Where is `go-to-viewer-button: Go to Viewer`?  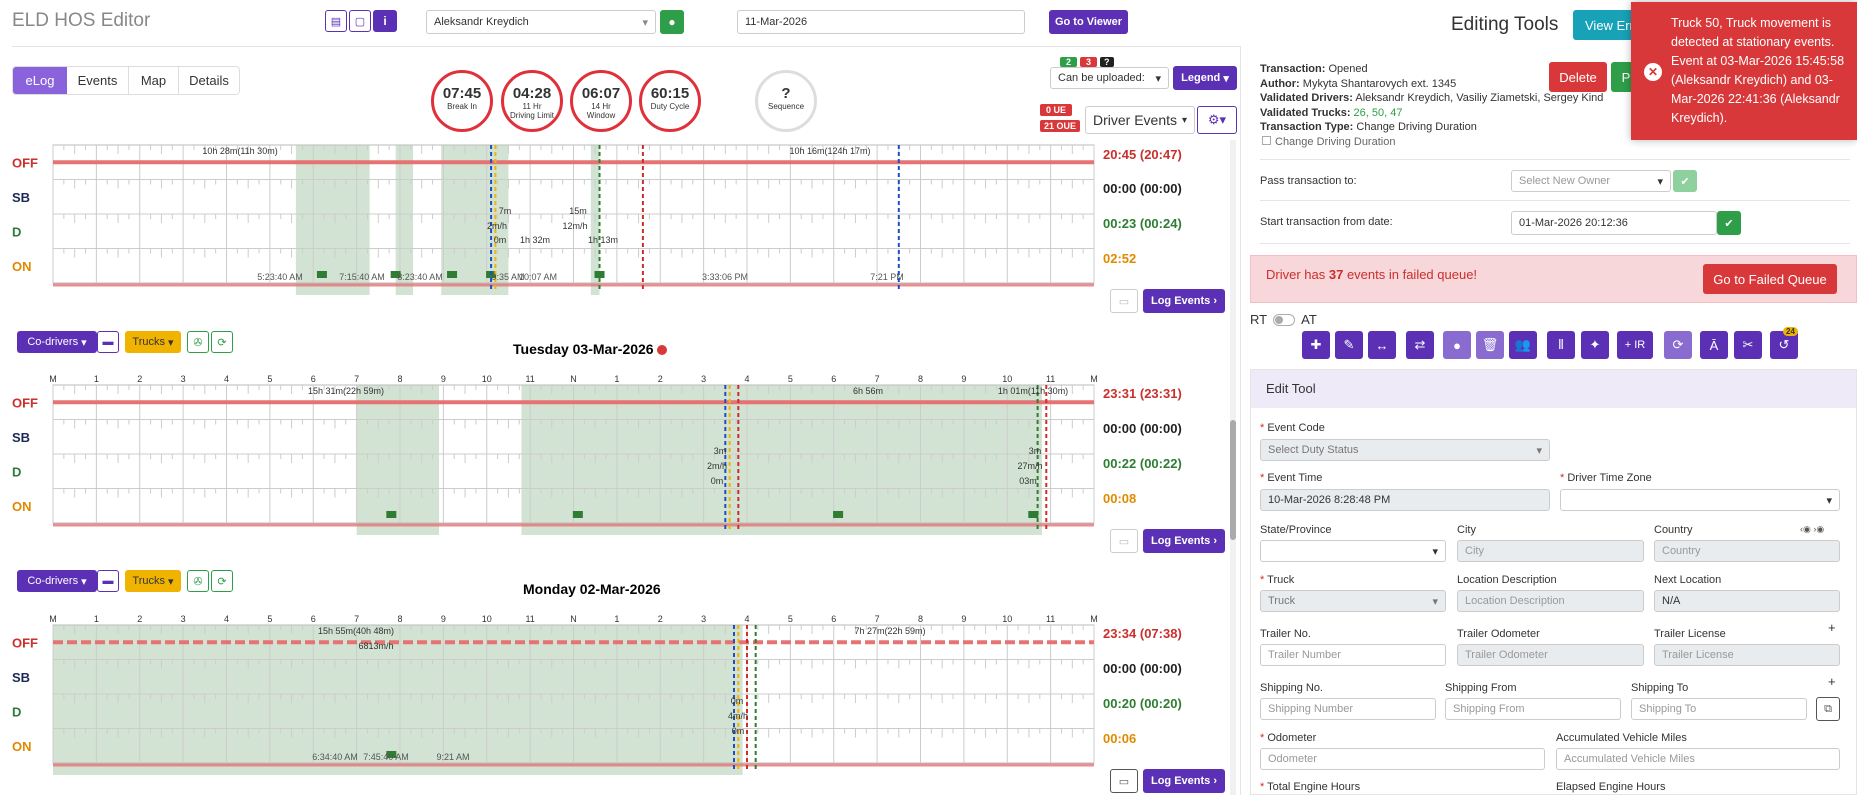
go-to-viewer-button: Go to Viewer is located at coordinates (1088, 22).